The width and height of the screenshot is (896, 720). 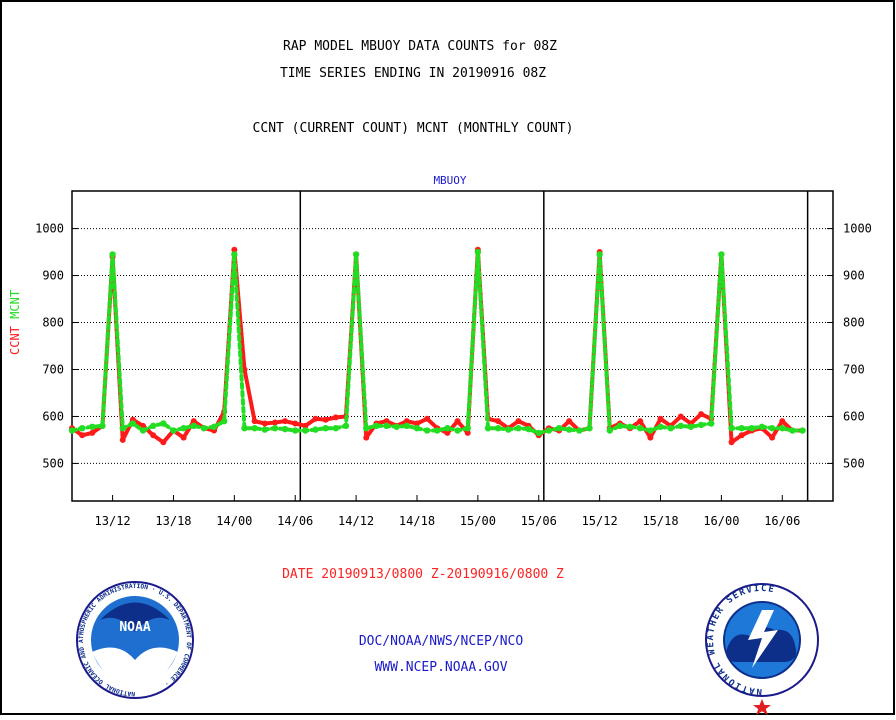 I want to click on y-tick-label: 500, so click(x=53, y=463).